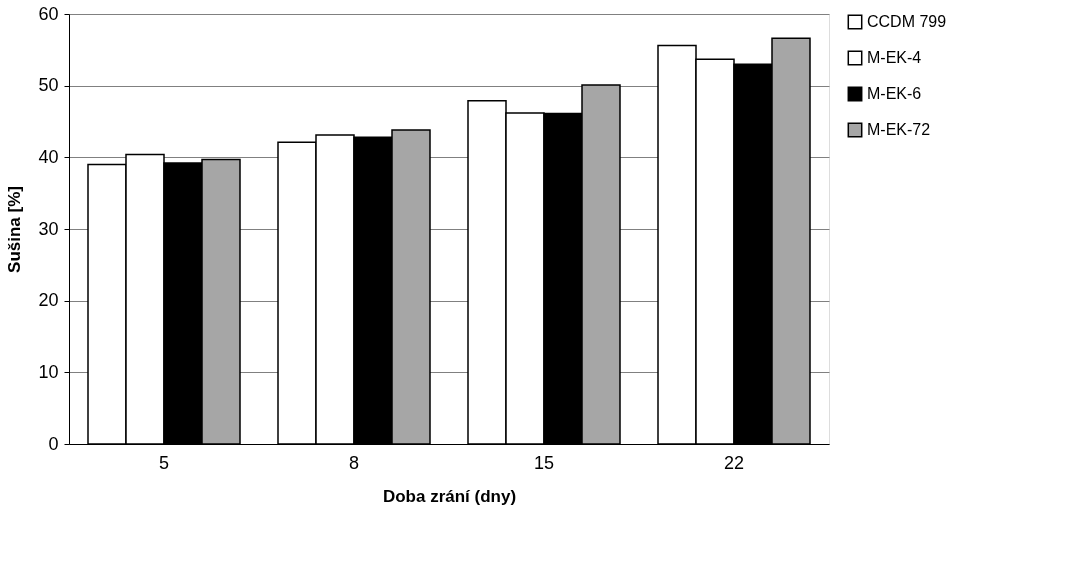  I want to click on x-axis-title: Doba zrání (dny), so click(449, 496).